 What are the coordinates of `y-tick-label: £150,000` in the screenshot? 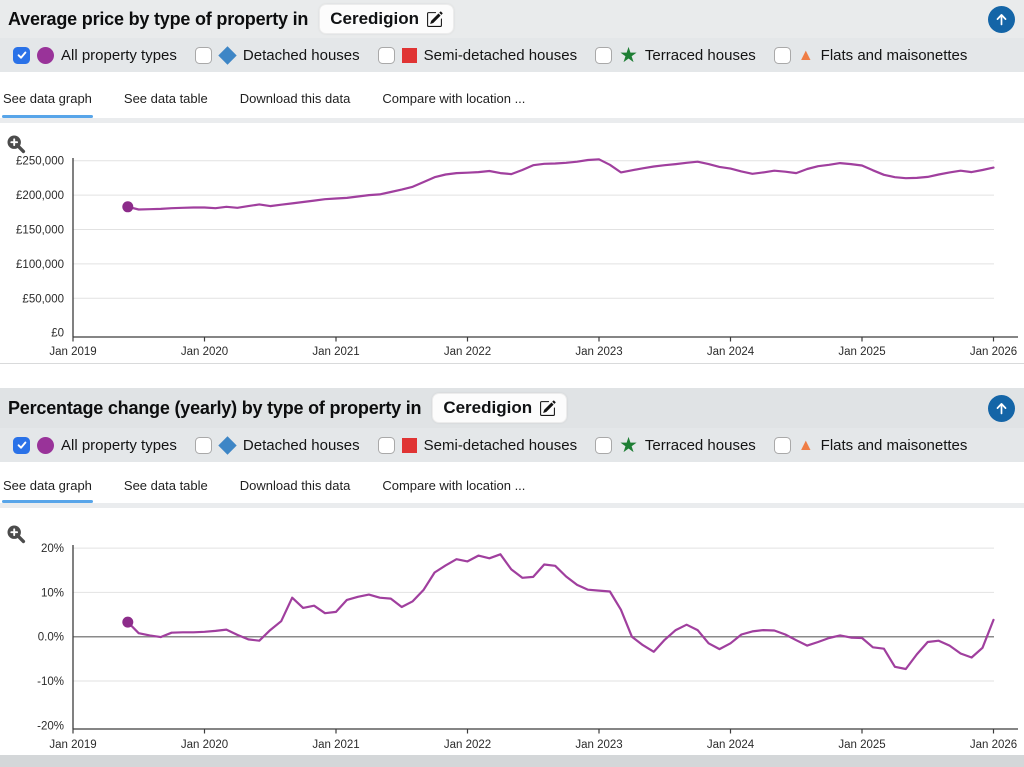 It's located at (40, 231).